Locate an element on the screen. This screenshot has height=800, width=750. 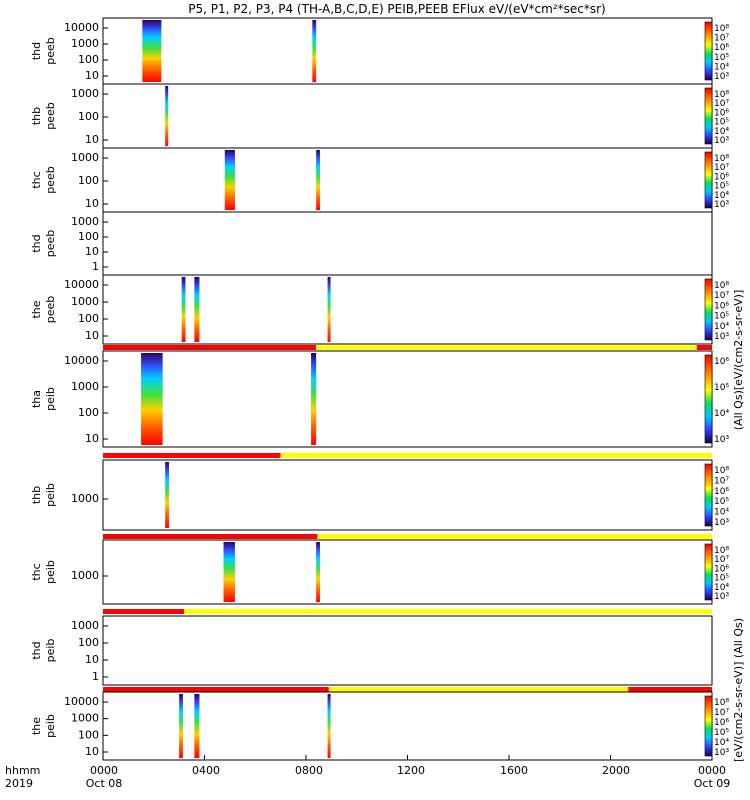
probe-label: thb is located at coordinates (36, 495).